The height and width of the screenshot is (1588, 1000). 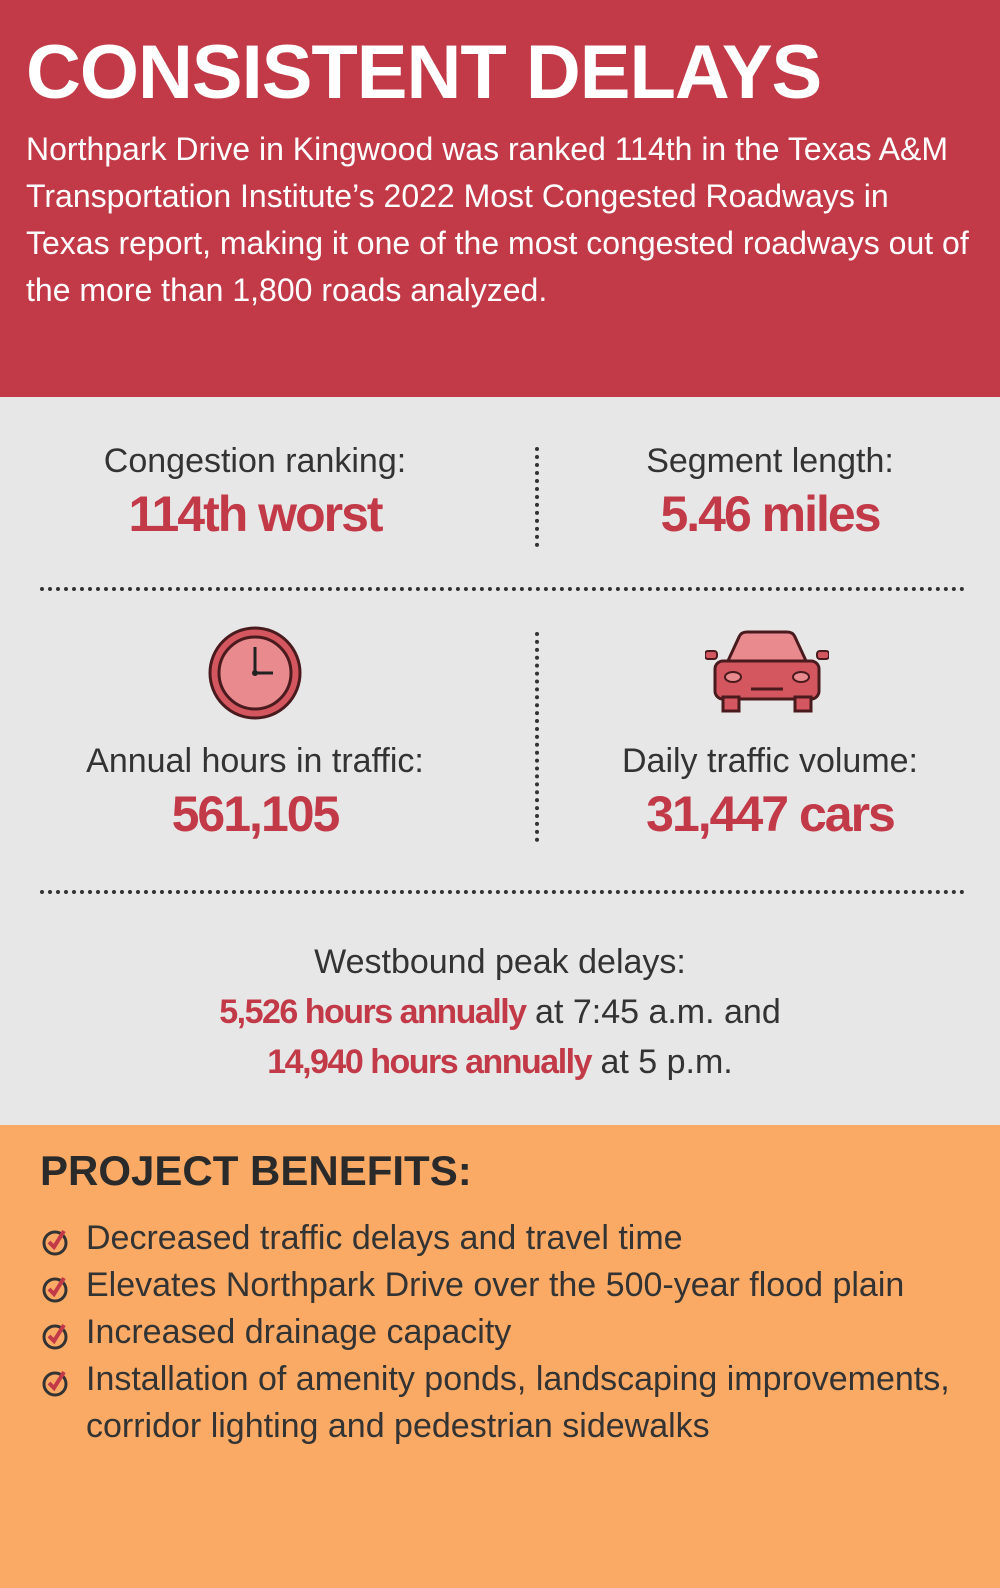 I want to click on stat-value: 5.46 miles, so click(x=770, y=514).